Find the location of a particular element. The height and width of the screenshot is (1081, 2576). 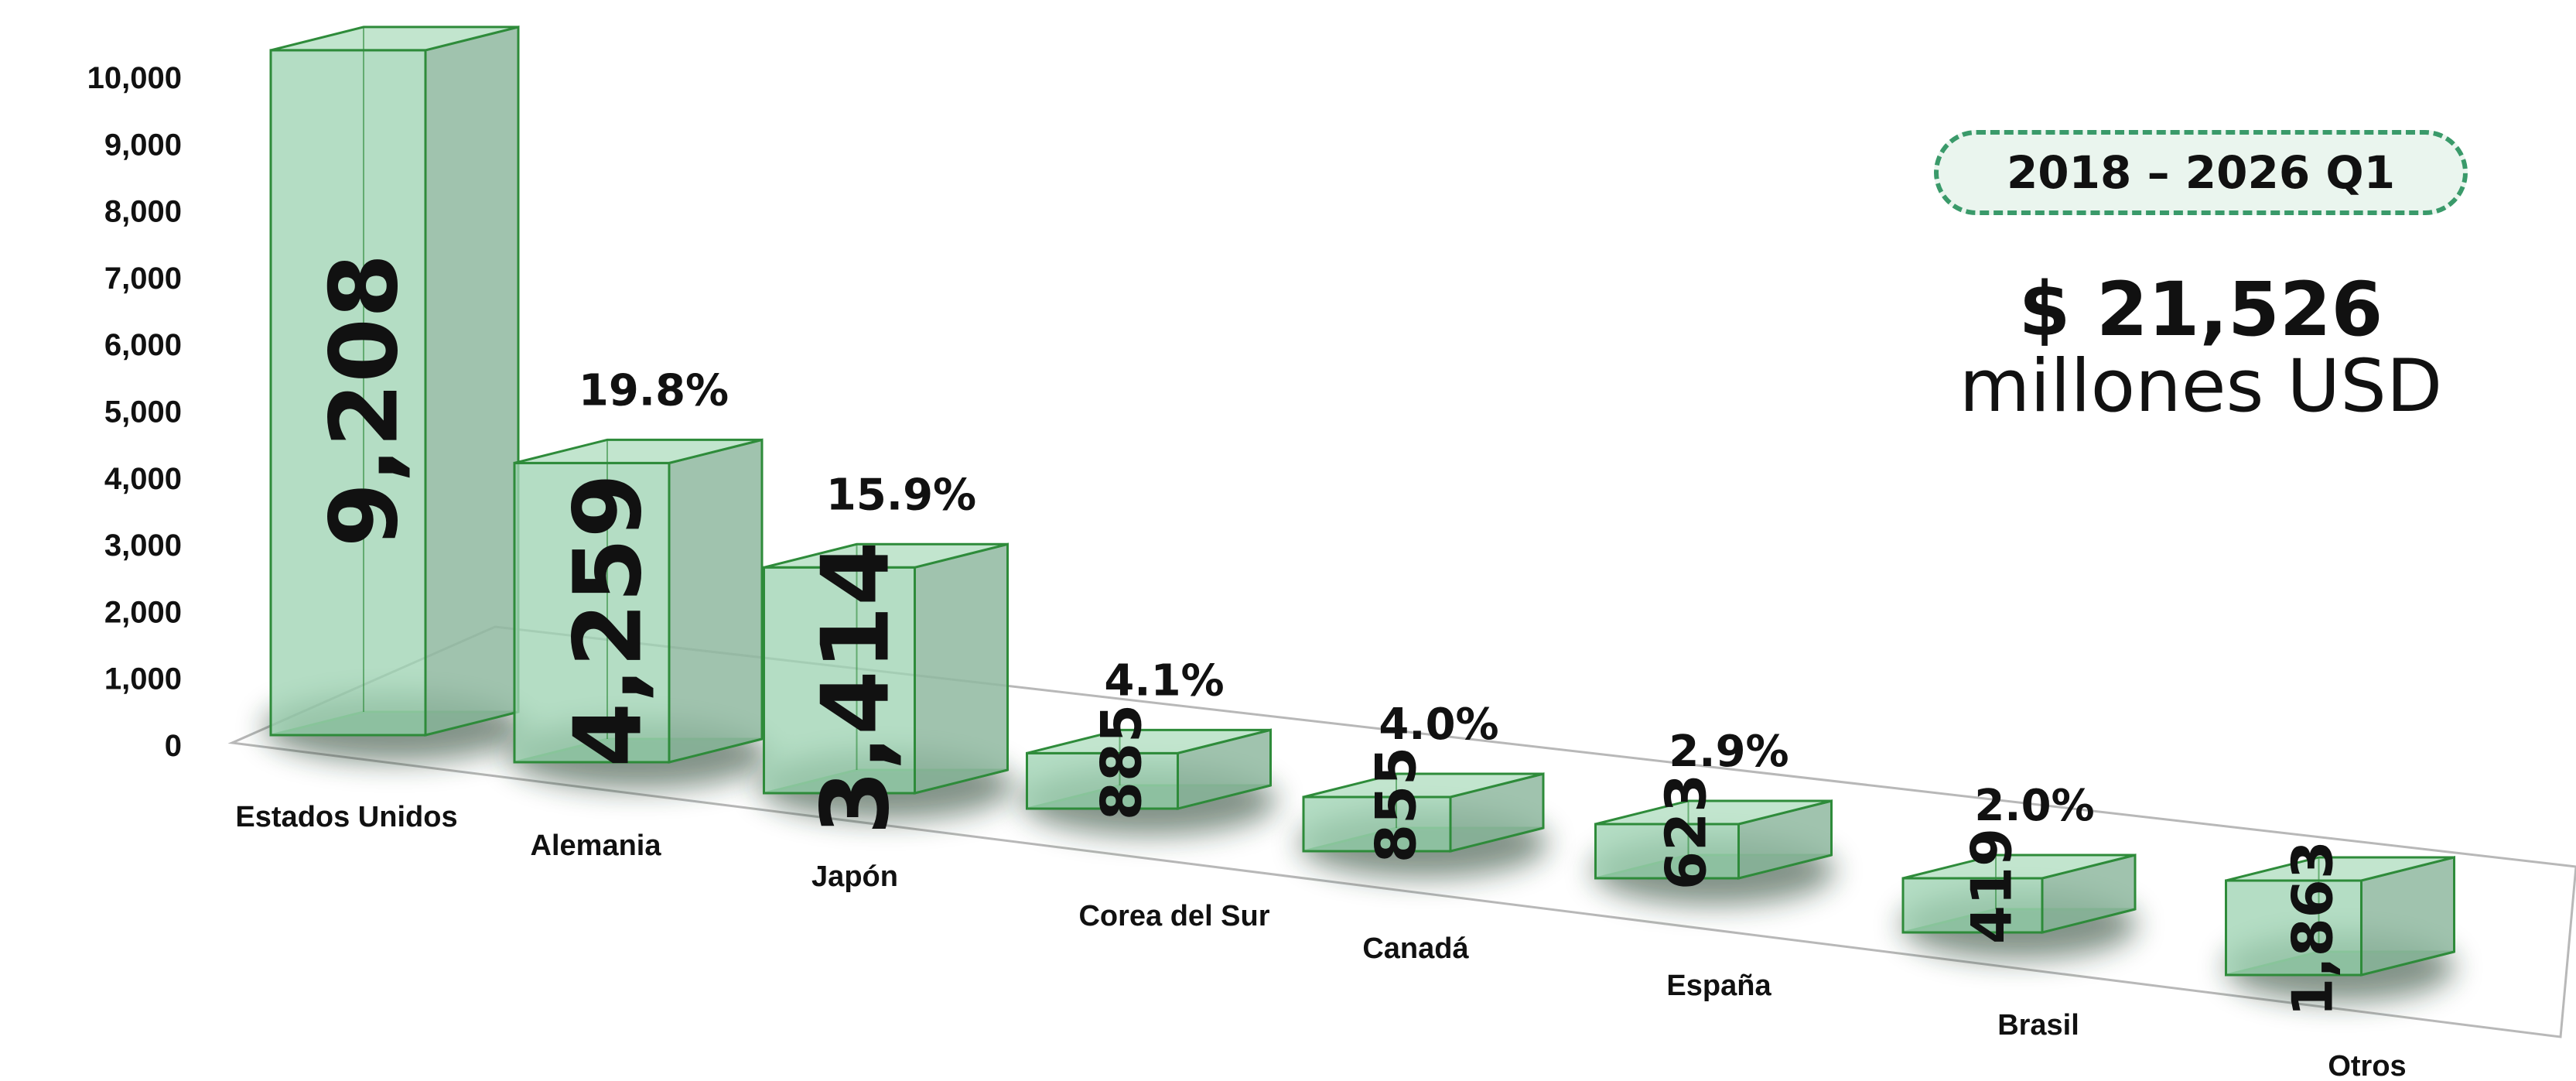

bar-value-label: 855 is located at coordinates (1396, 805).